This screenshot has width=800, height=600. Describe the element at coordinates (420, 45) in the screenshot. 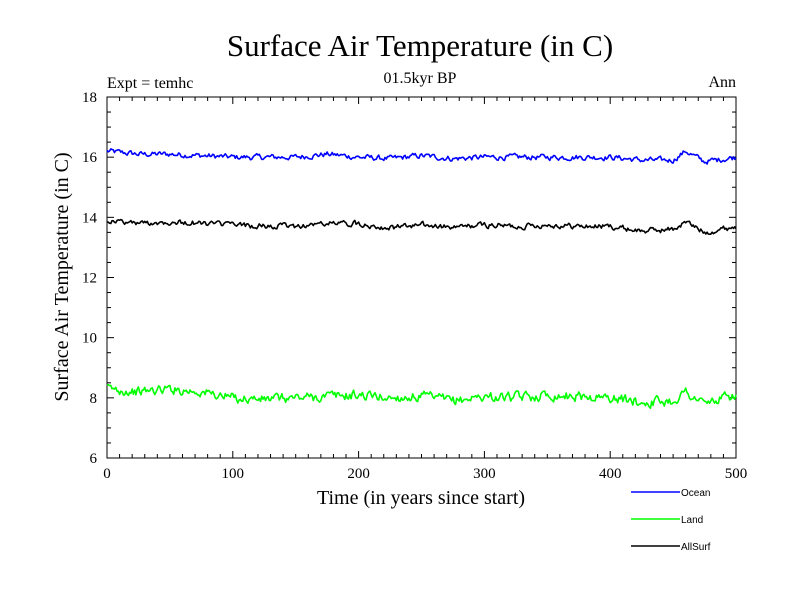

I see `chart-title: Surface Air Temperature (in C)` at that location.